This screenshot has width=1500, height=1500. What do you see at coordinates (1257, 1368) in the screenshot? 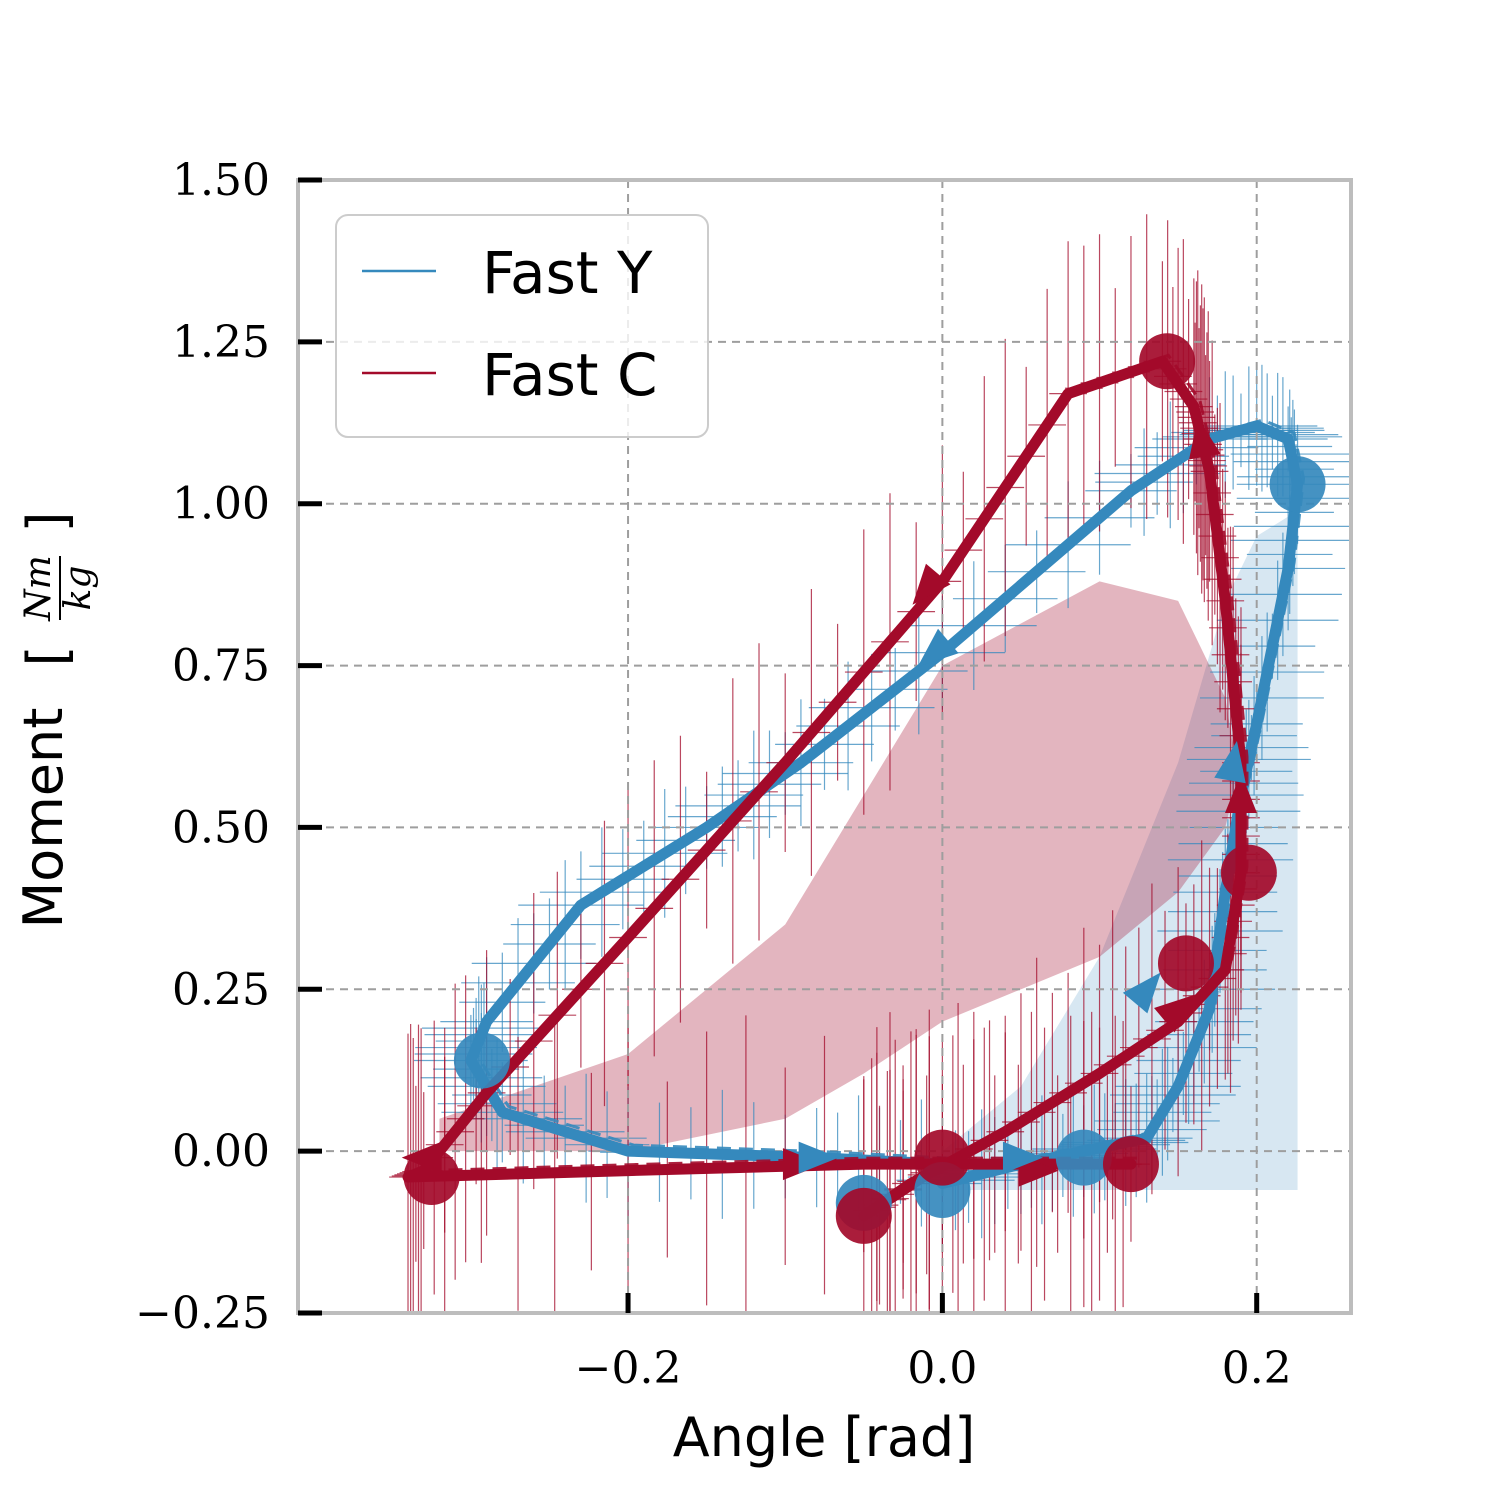
I see `x-tick-label: 0.2` at bounding box center [1257, 1368].